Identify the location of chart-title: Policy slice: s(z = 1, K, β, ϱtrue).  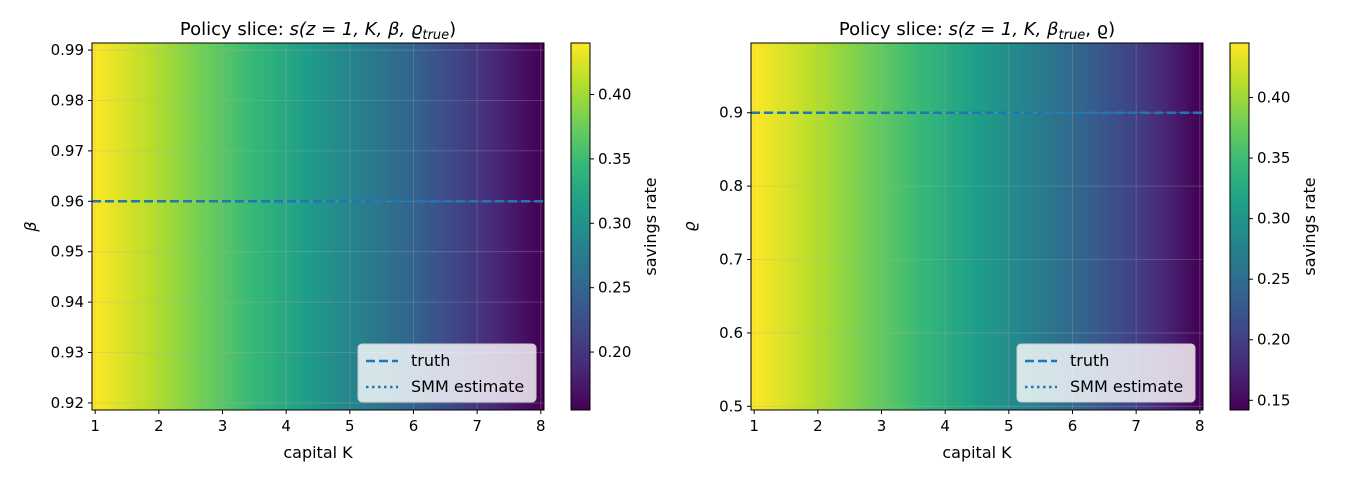
(318, 31).